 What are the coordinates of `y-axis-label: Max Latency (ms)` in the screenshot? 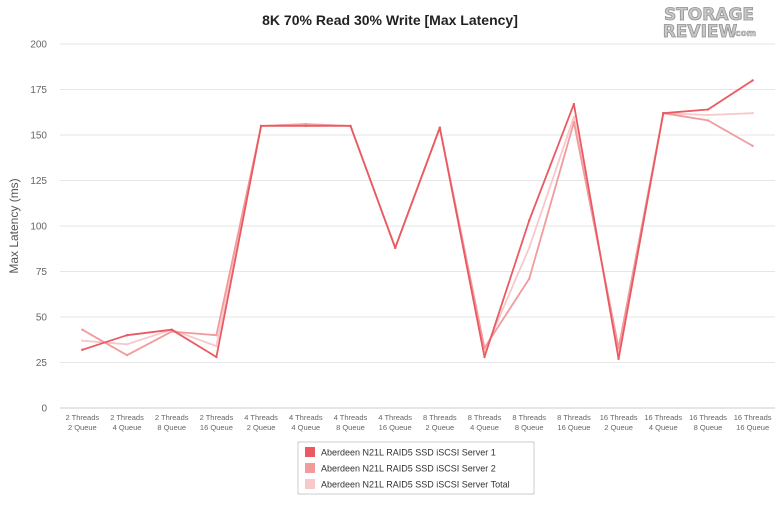 It's located at (14, 225).